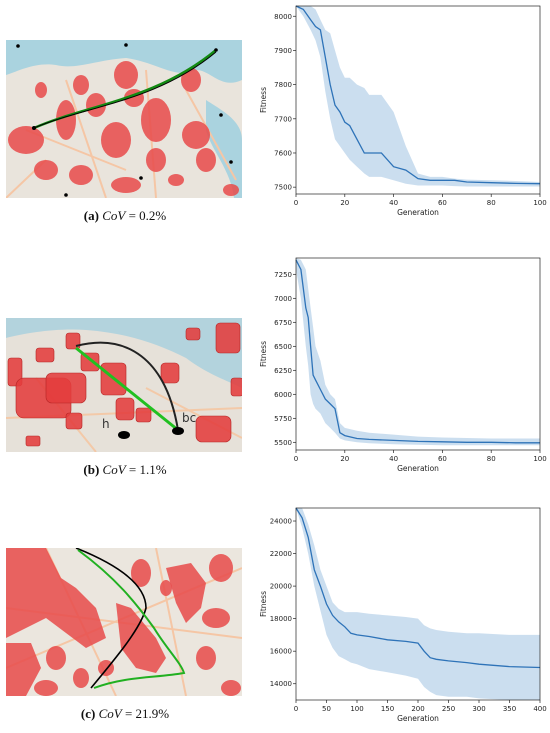 The width and height of the screenshot is (550, 733). I want to click on y-tick-label: 14000, so click(281, 684).